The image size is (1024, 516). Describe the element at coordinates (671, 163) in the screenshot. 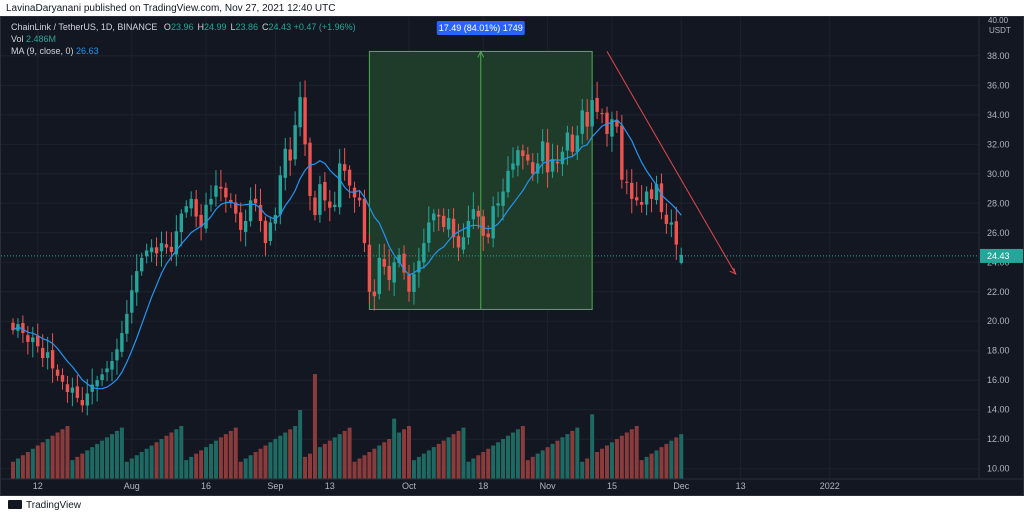

I see `trend-line` at that location.